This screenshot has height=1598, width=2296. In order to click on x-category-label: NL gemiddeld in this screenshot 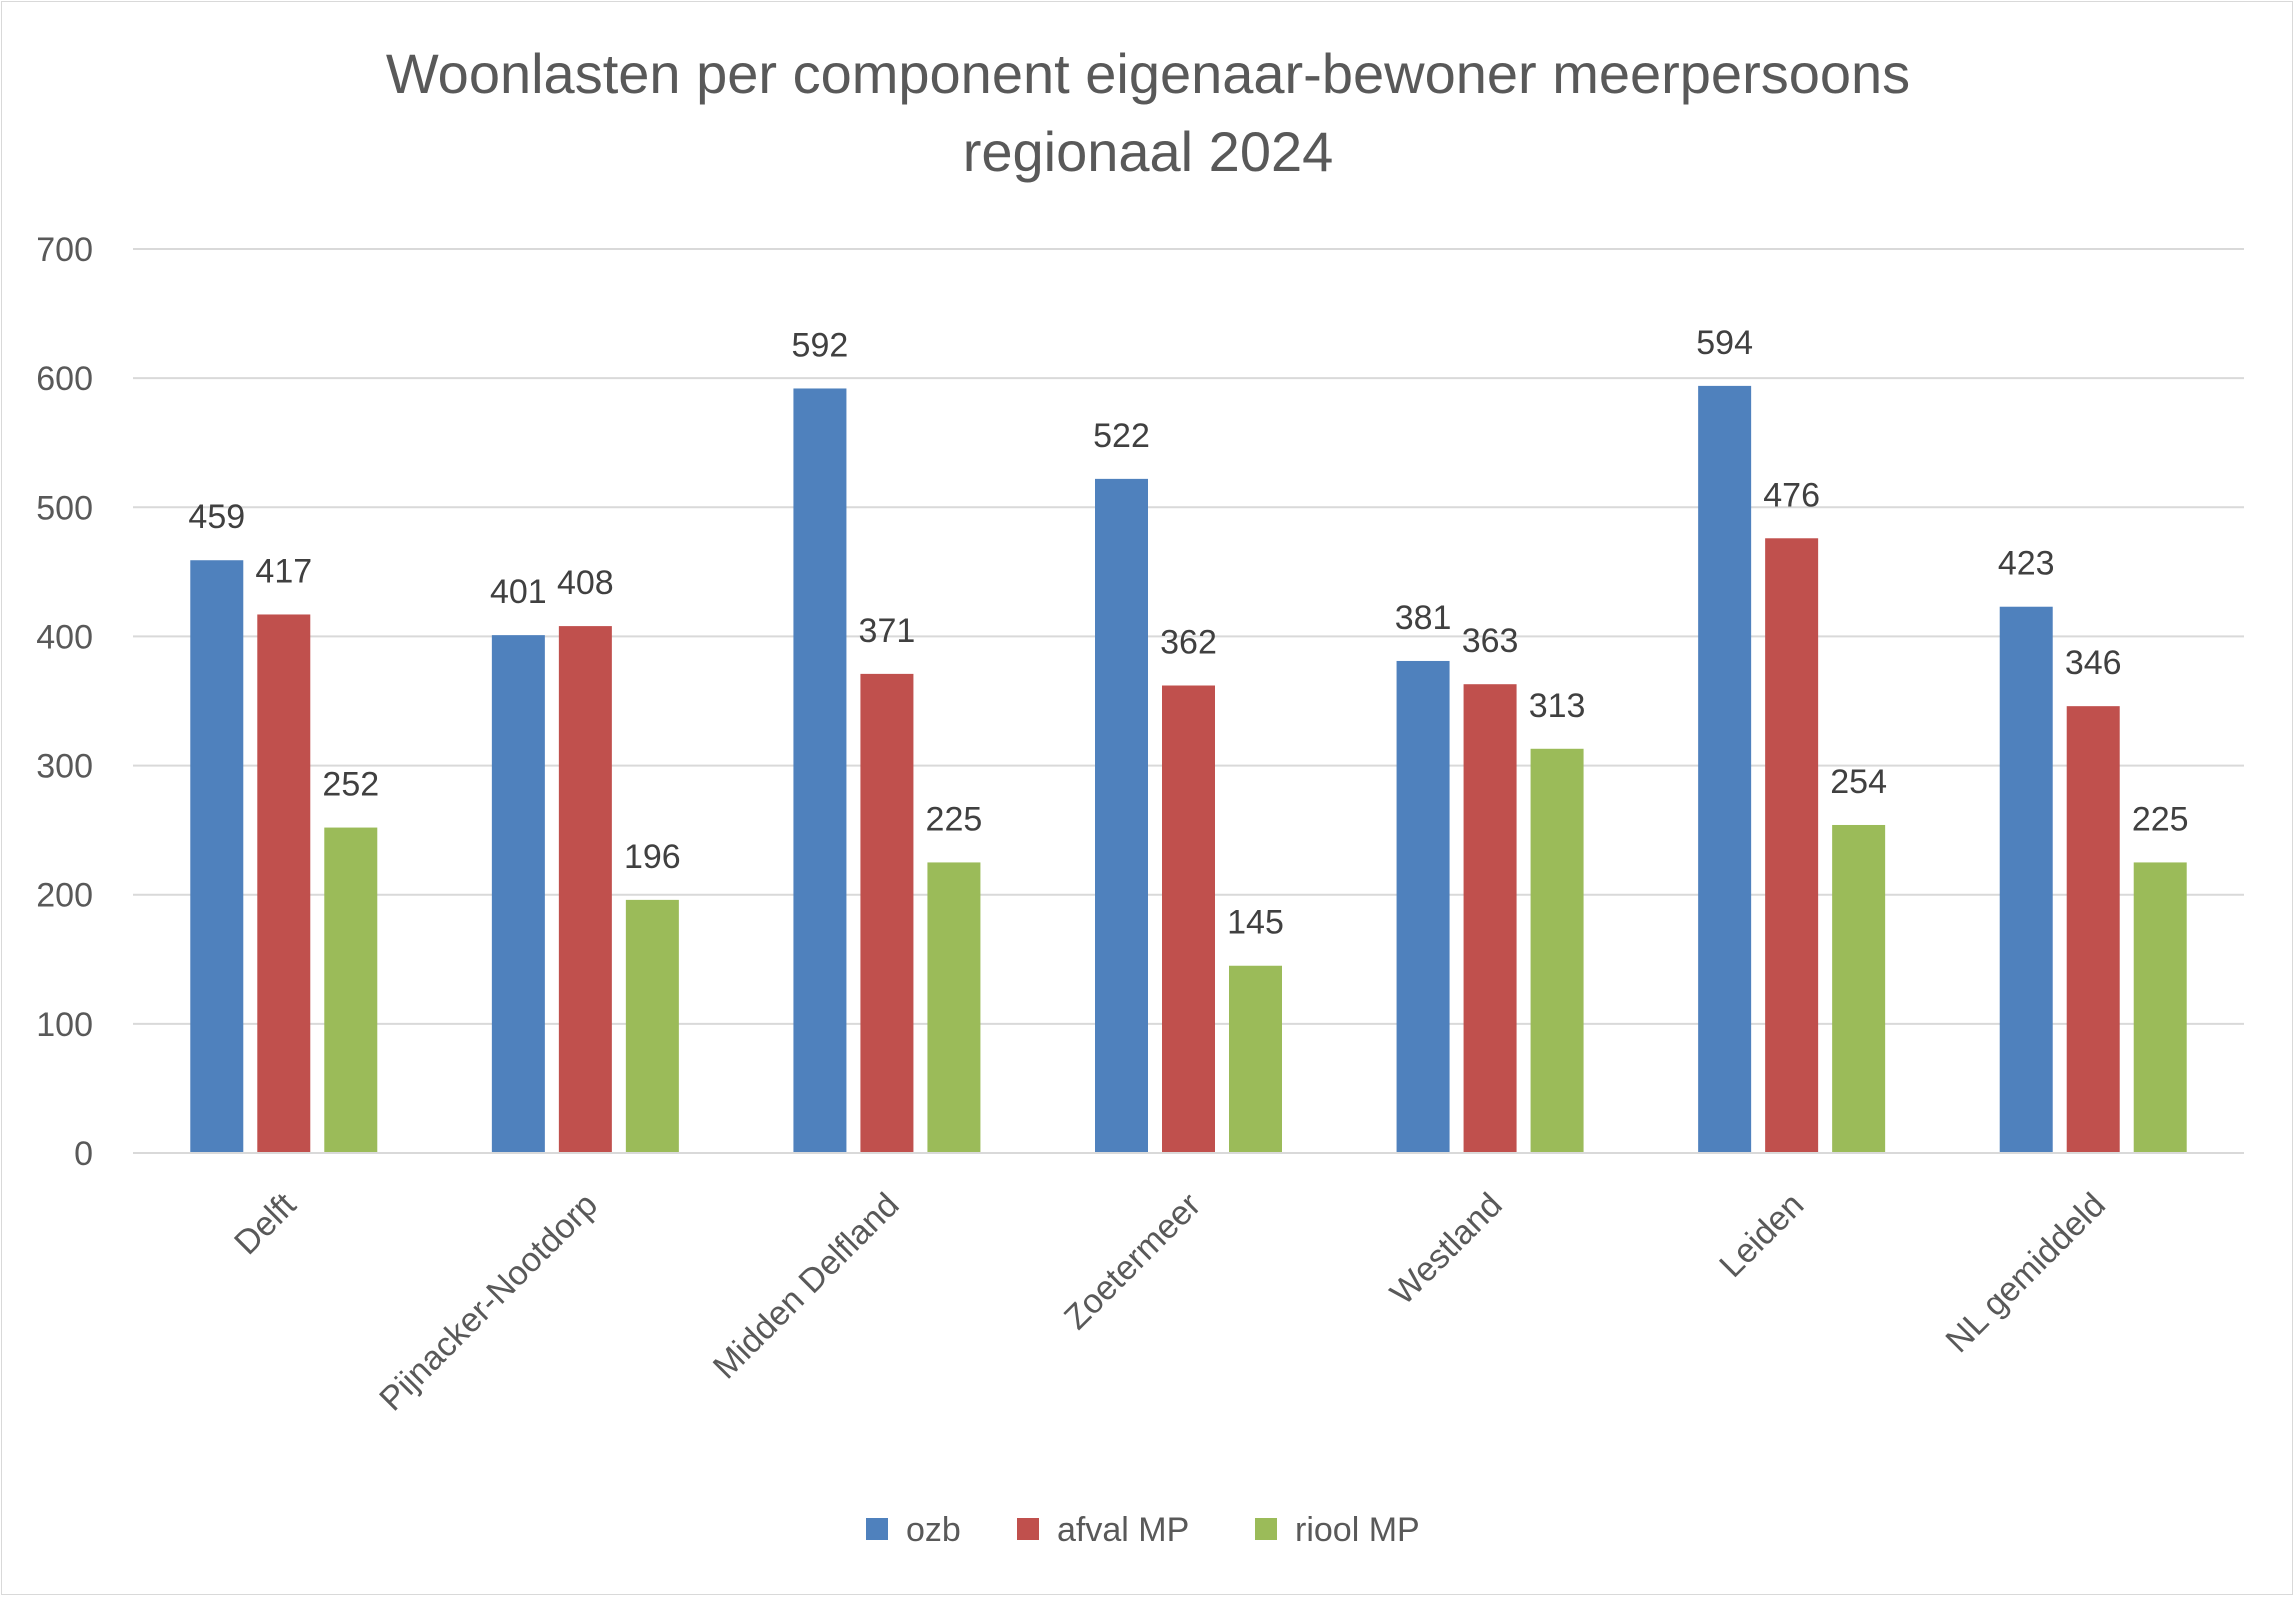, I will do `click(2026, 1273)`.